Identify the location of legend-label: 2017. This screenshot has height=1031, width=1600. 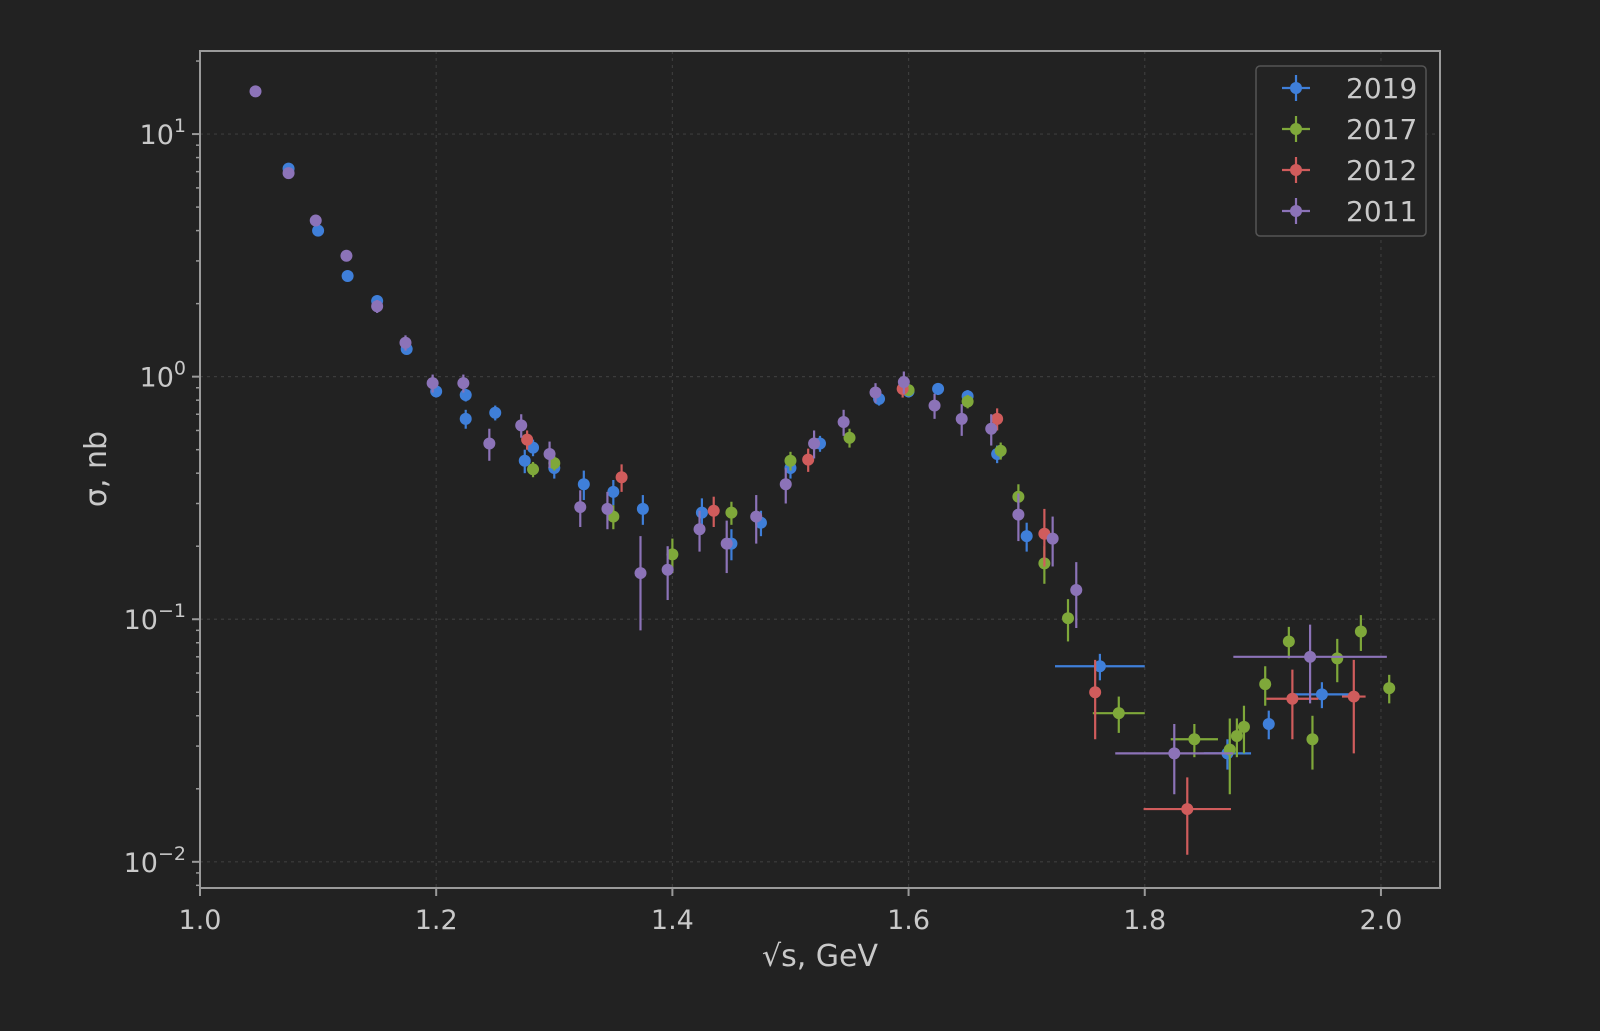
(1381, 129).